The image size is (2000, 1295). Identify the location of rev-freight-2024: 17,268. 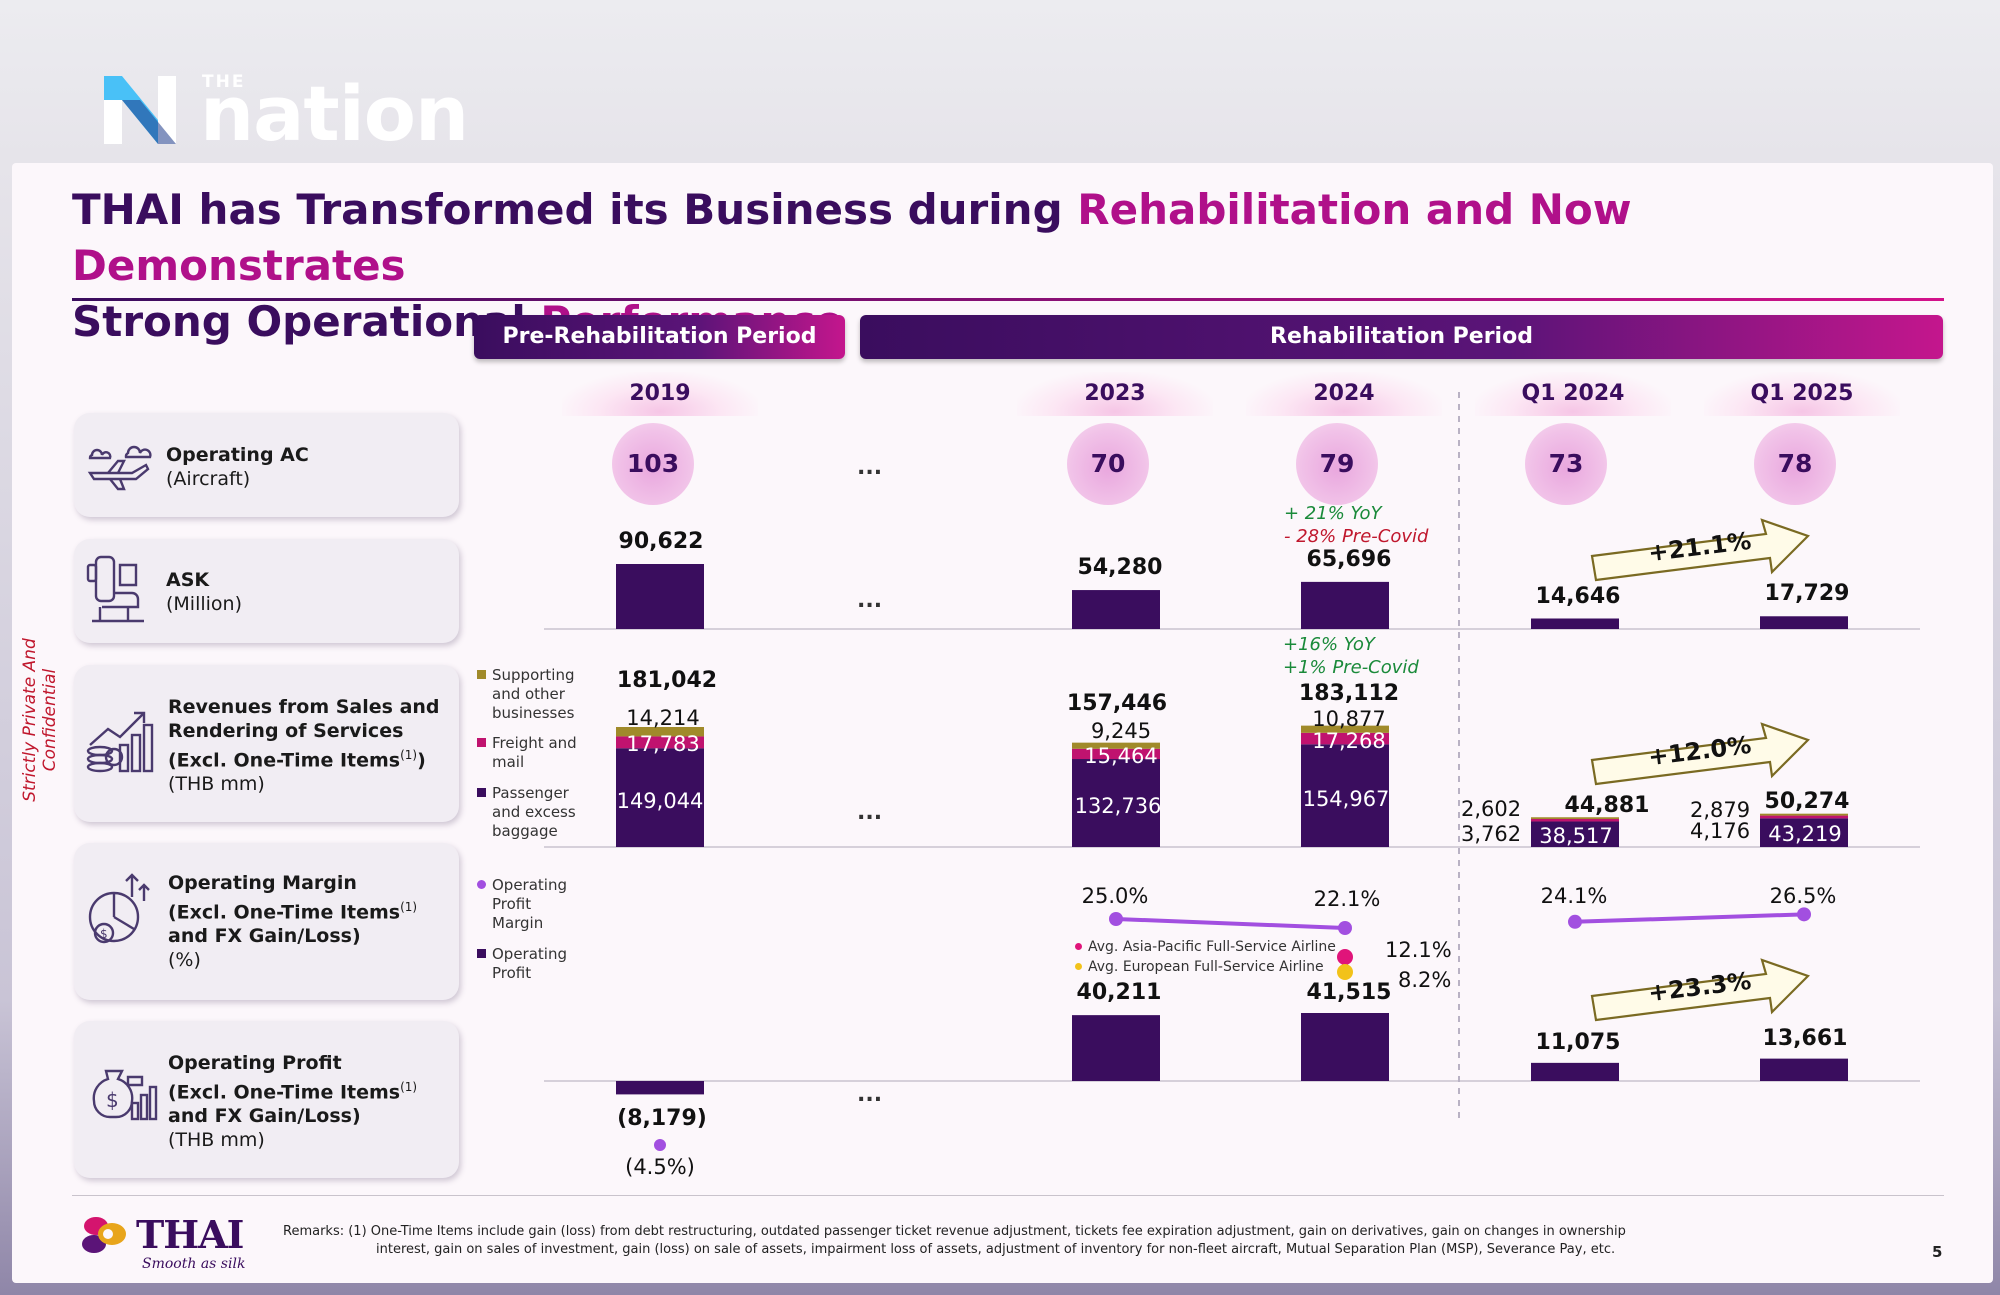
(1349, 741).